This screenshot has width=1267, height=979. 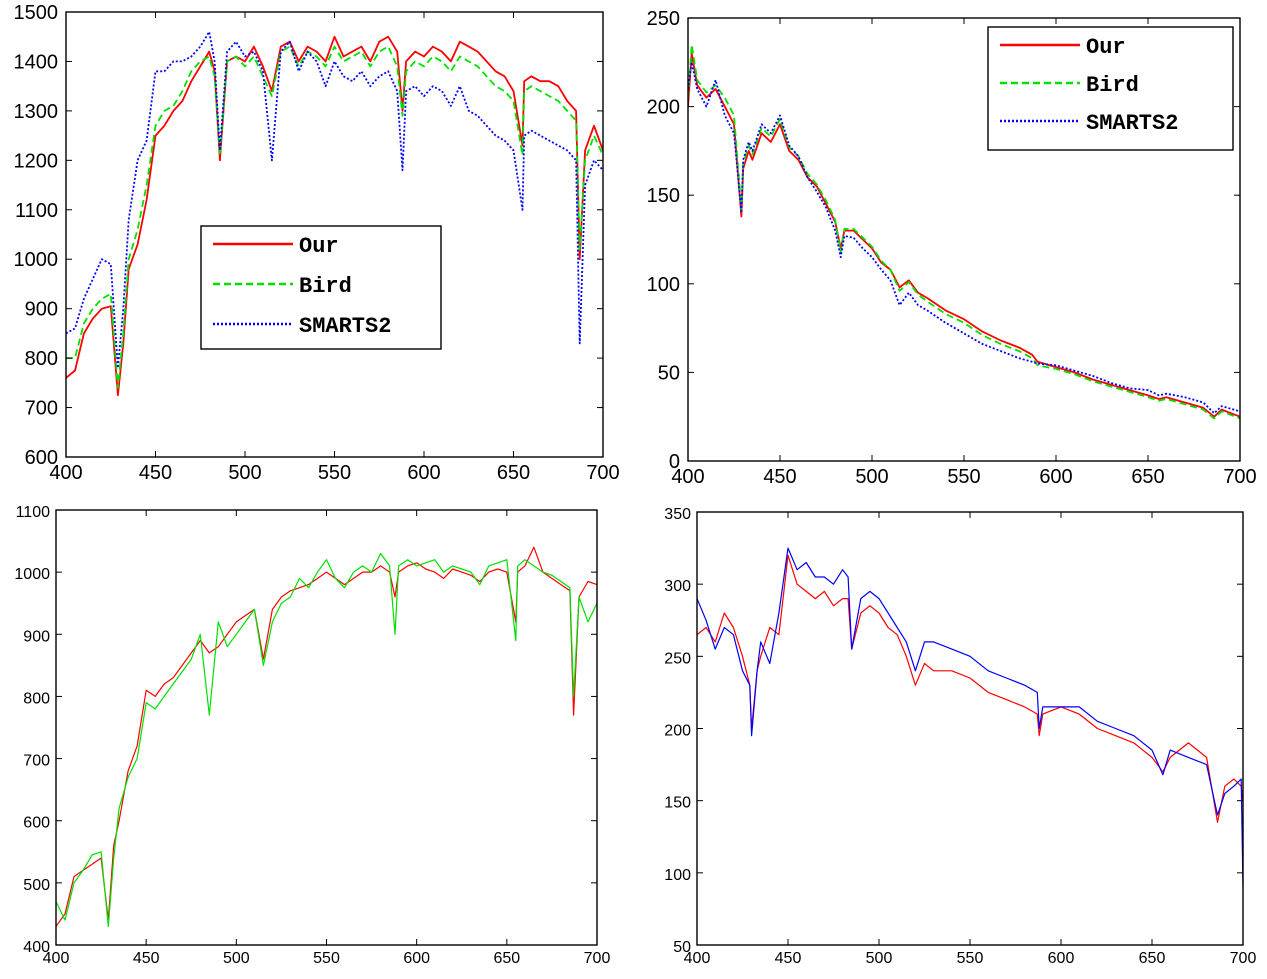 I want to click on y-tick-label: 500, so click(x=36, y=885).